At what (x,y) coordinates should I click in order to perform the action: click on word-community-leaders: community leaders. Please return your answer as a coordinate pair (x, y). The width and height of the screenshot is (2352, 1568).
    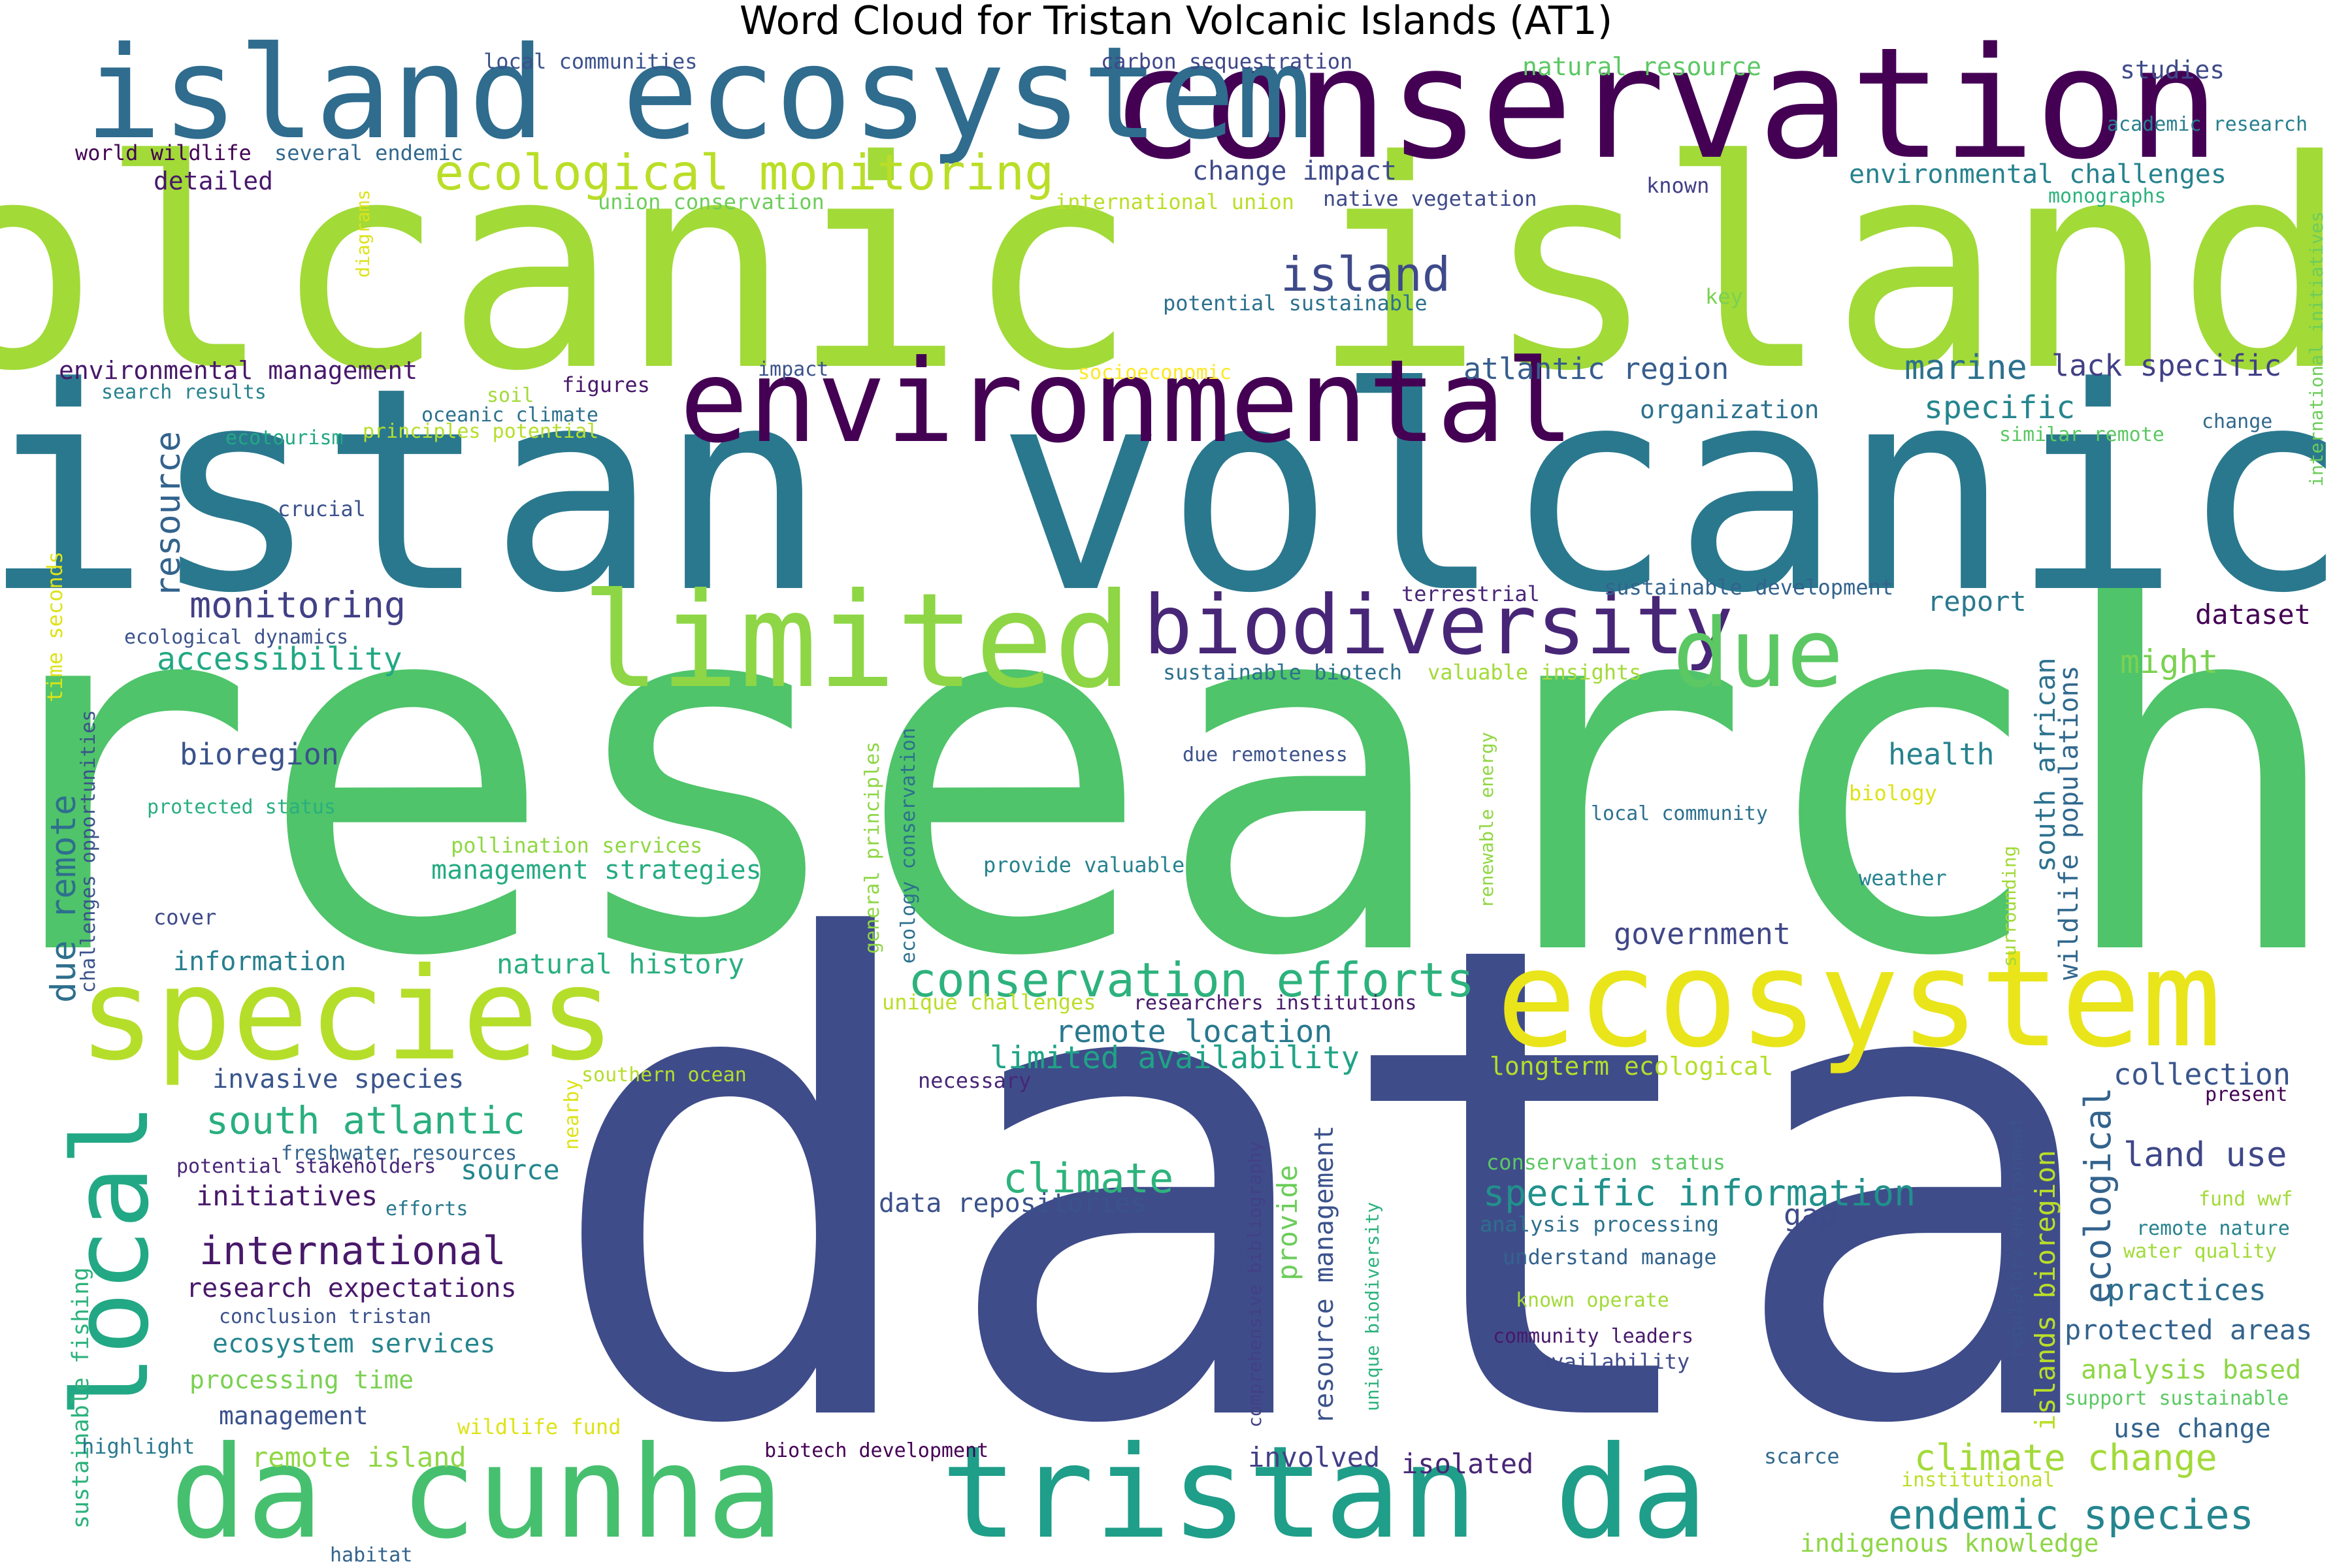
    Looking at the image, I should click on (1593, 1336).